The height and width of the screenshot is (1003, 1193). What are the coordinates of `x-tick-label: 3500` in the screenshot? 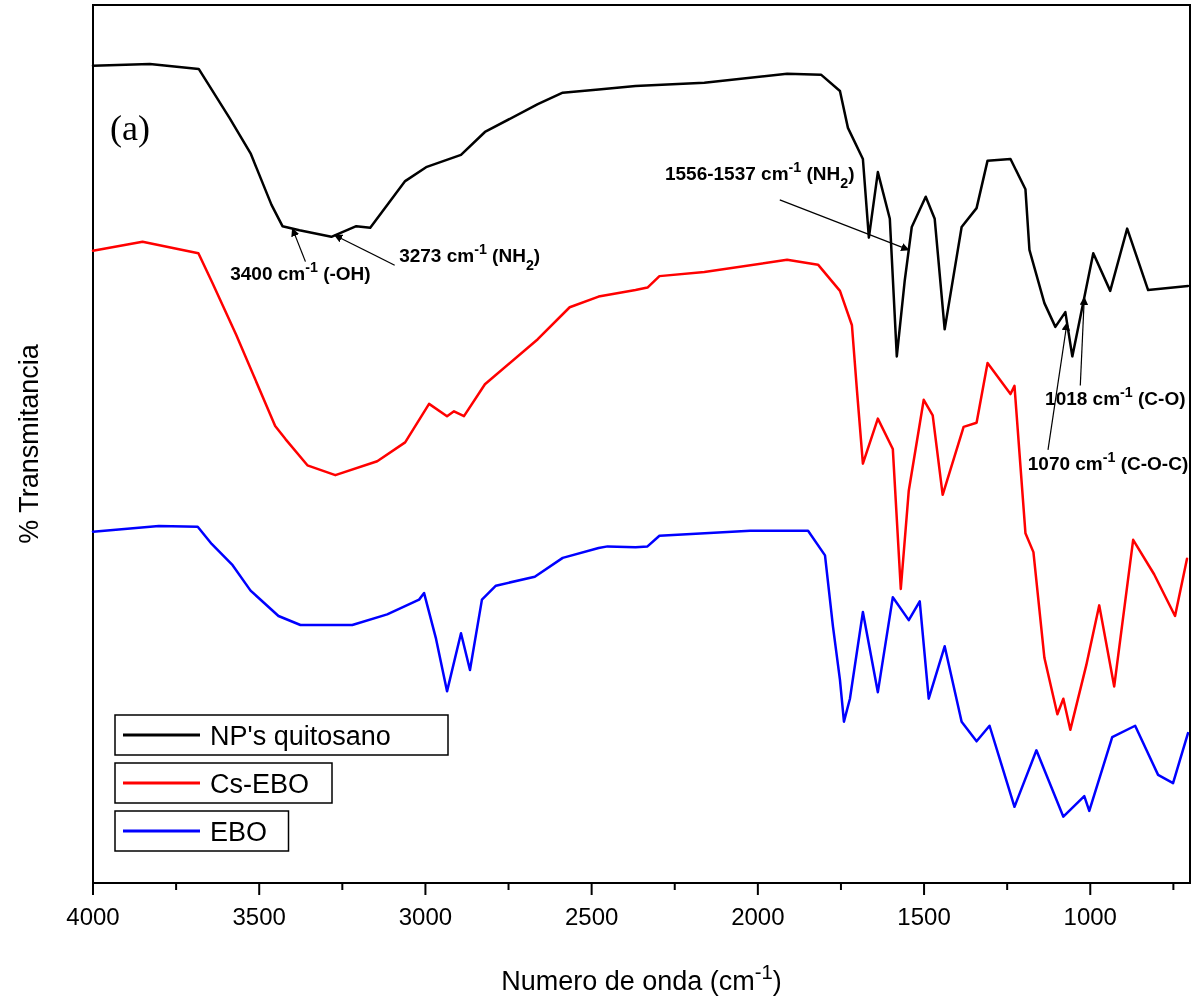 It's located at (259, 916).